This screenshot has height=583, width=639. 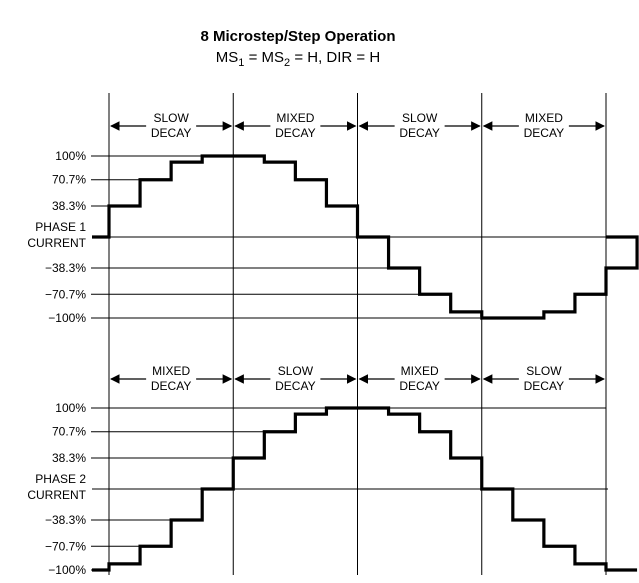 What do you see at coordinates (60, 479) in the screenshot?
I see `phase-label: PHASE 2` at bounding box center [60, 479].